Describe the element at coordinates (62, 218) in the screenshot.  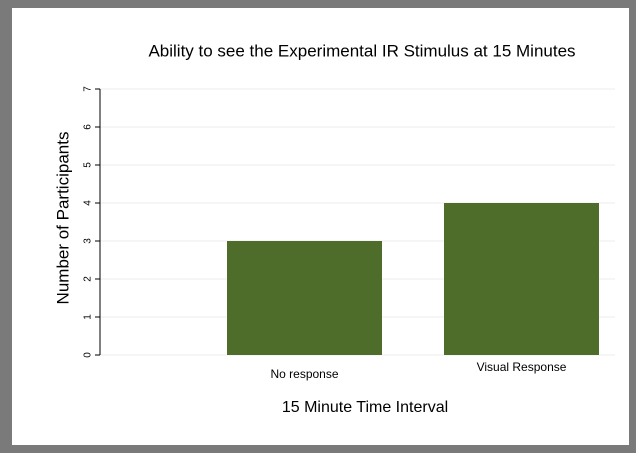
I see `y-axis-label: Number of Participants` at that location.